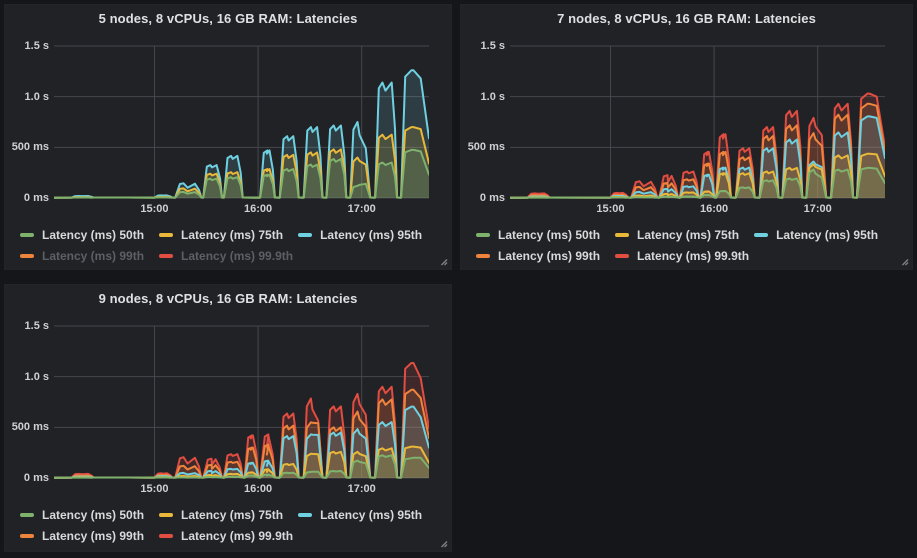  I want to click on panel-title: 7 nodes, 8 vCPUs, 16 GB RAM: Latencies, so click(686, 18).